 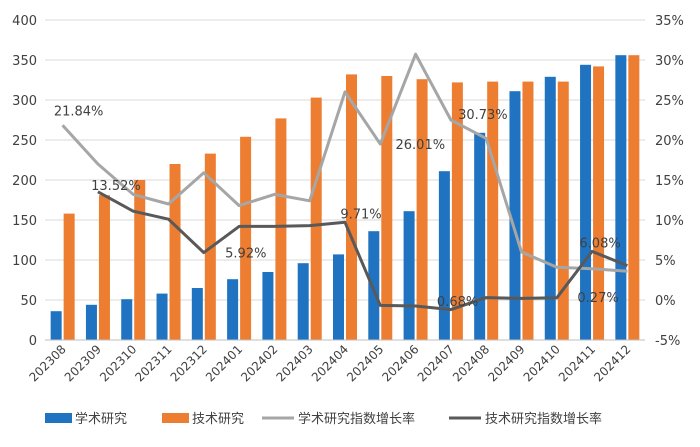 I want to click on right-tick-label: 5%, so click(x=665, y=261).